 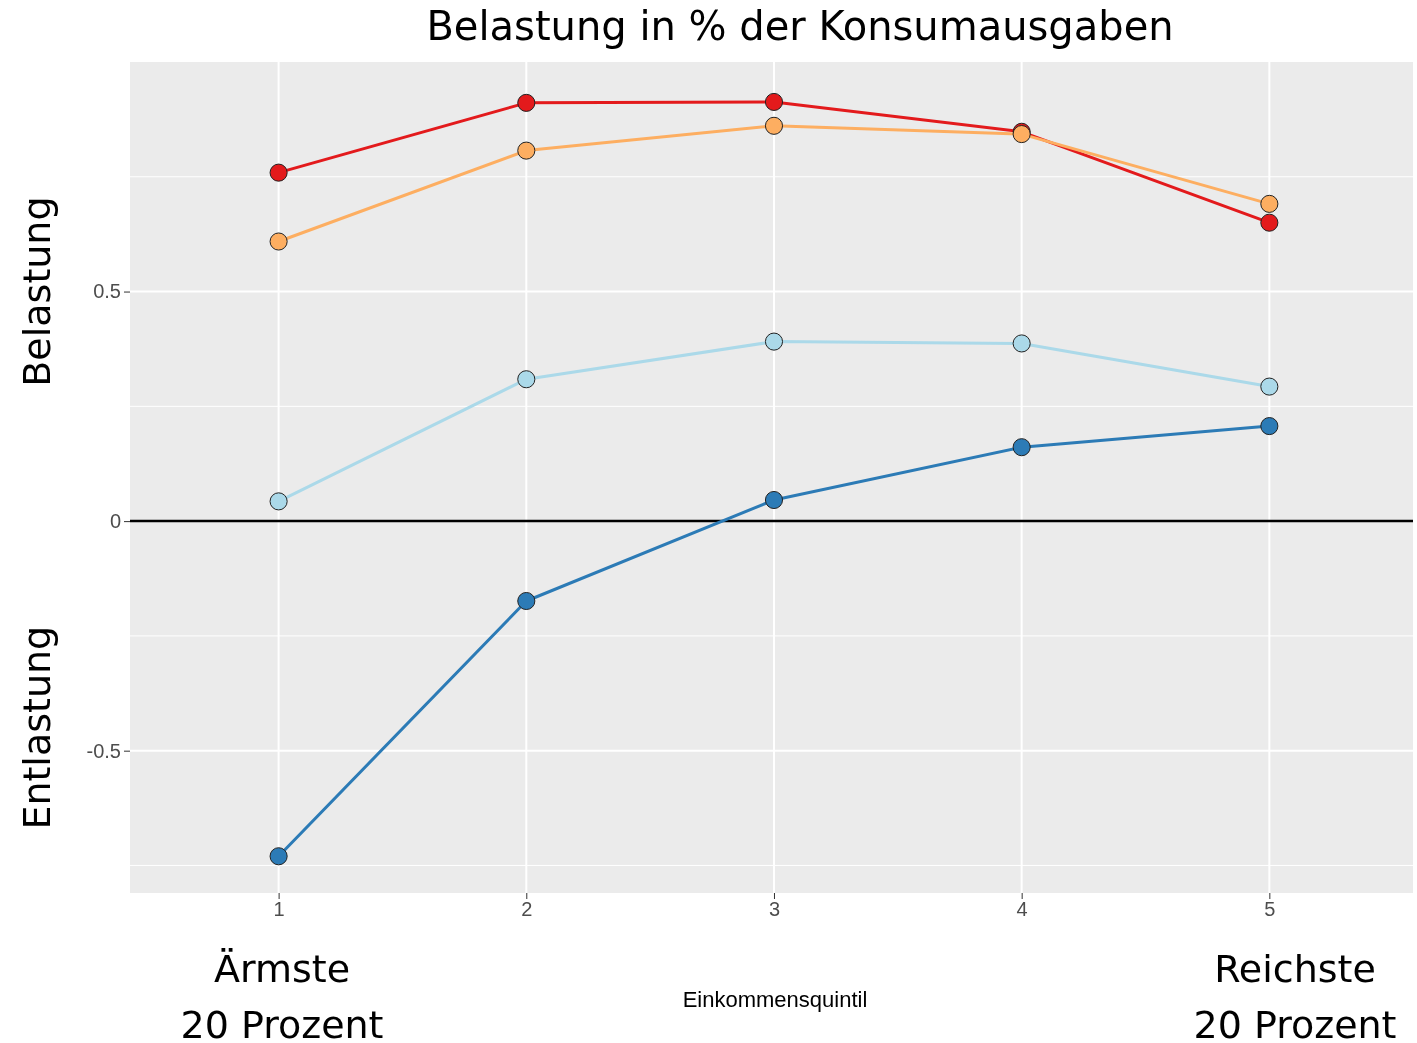 What do you see at coordinates (37, 727) in the screenshot?
I see `text: Entlastung` at bounding box center [37, 727].